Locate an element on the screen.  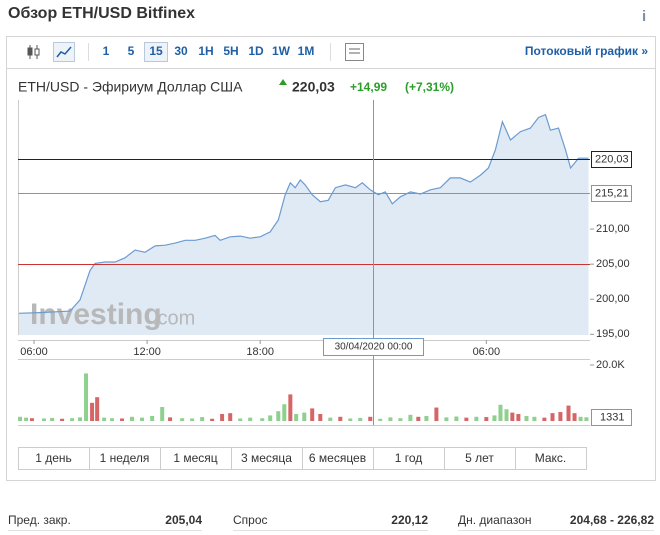
range-label: 1 год is located at coordinates (409, 458).